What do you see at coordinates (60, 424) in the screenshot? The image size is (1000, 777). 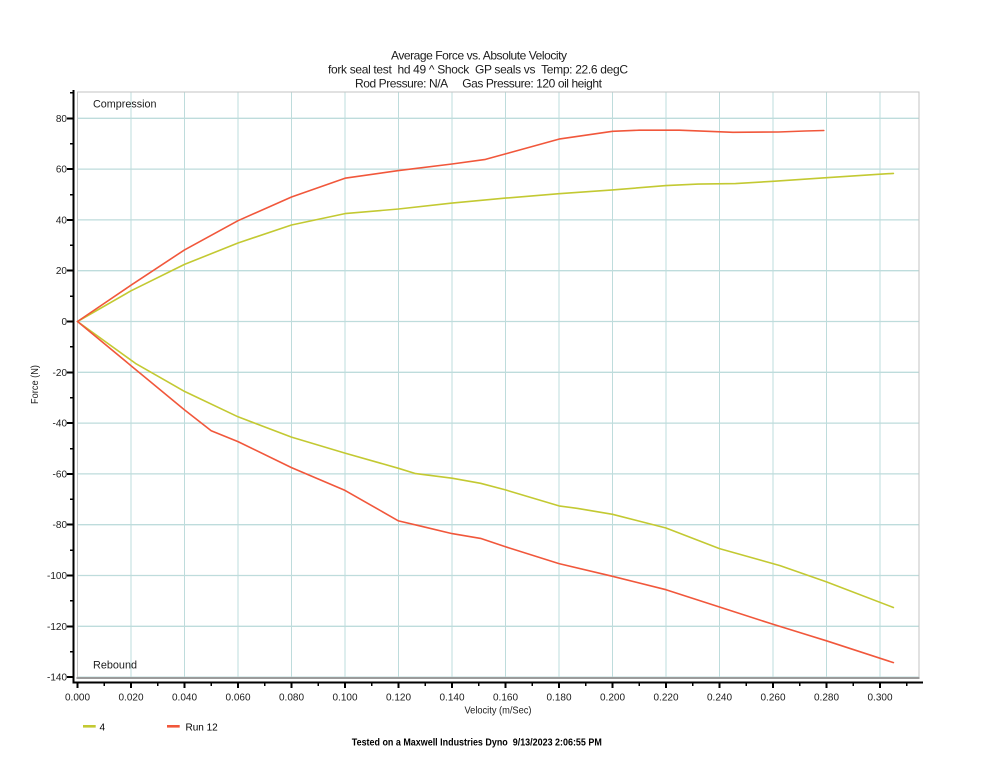 I see `svg-text: -40` at bounding box center [60, 424].